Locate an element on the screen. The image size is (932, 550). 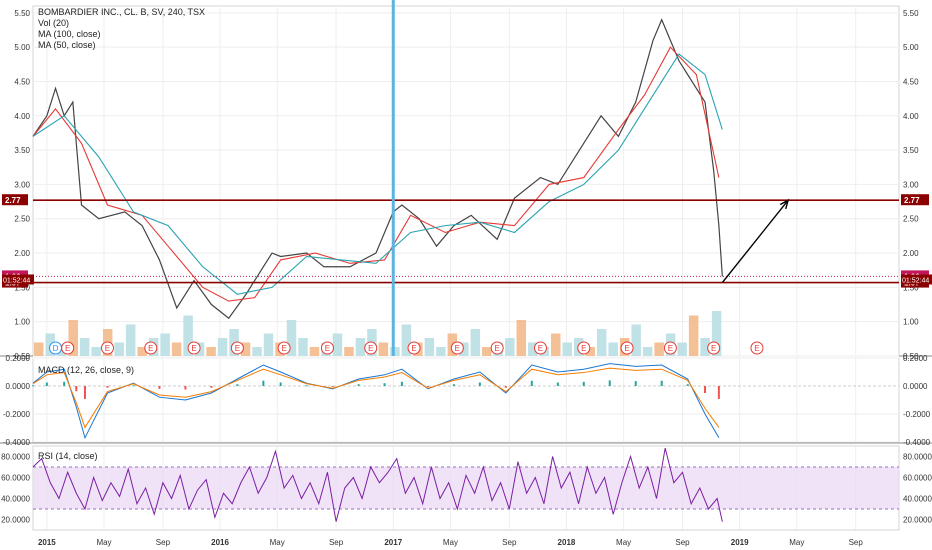
indicator-vol: Vol (20) is located at coordinates (53, 23).